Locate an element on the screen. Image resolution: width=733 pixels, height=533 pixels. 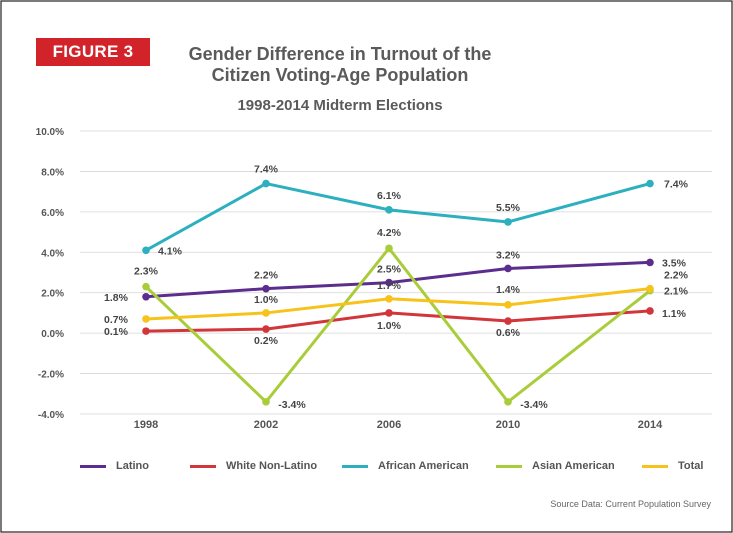
figure-badge: FIGURE 3 is located at coordinates (93, 52).